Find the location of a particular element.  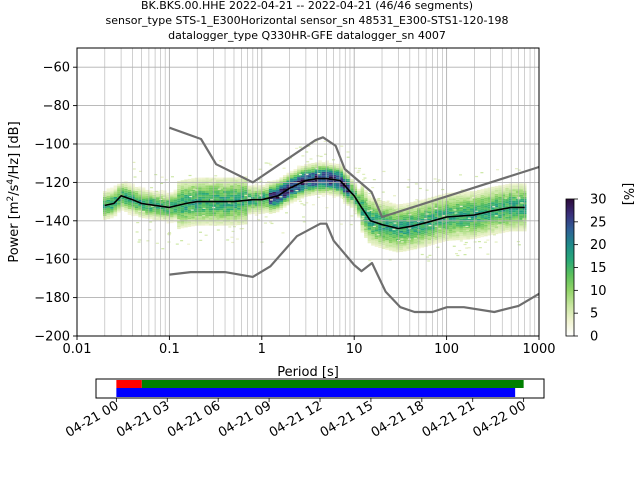

y-tick-label: −120 is located at coordinates (52, 183).